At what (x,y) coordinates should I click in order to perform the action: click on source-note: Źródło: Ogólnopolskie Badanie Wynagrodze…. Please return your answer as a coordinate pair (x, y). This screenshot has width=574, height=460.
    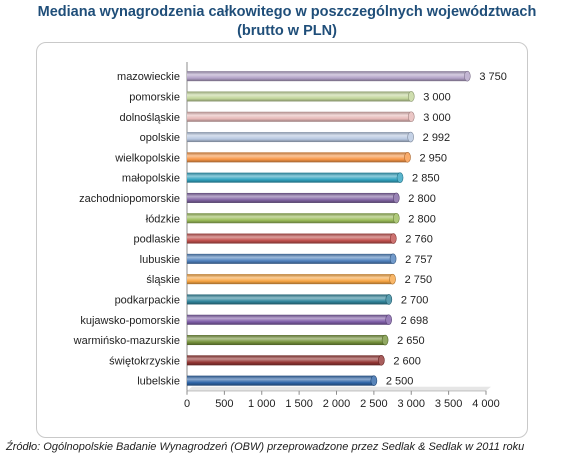
    Looking at the image, I should click on (265, 447).